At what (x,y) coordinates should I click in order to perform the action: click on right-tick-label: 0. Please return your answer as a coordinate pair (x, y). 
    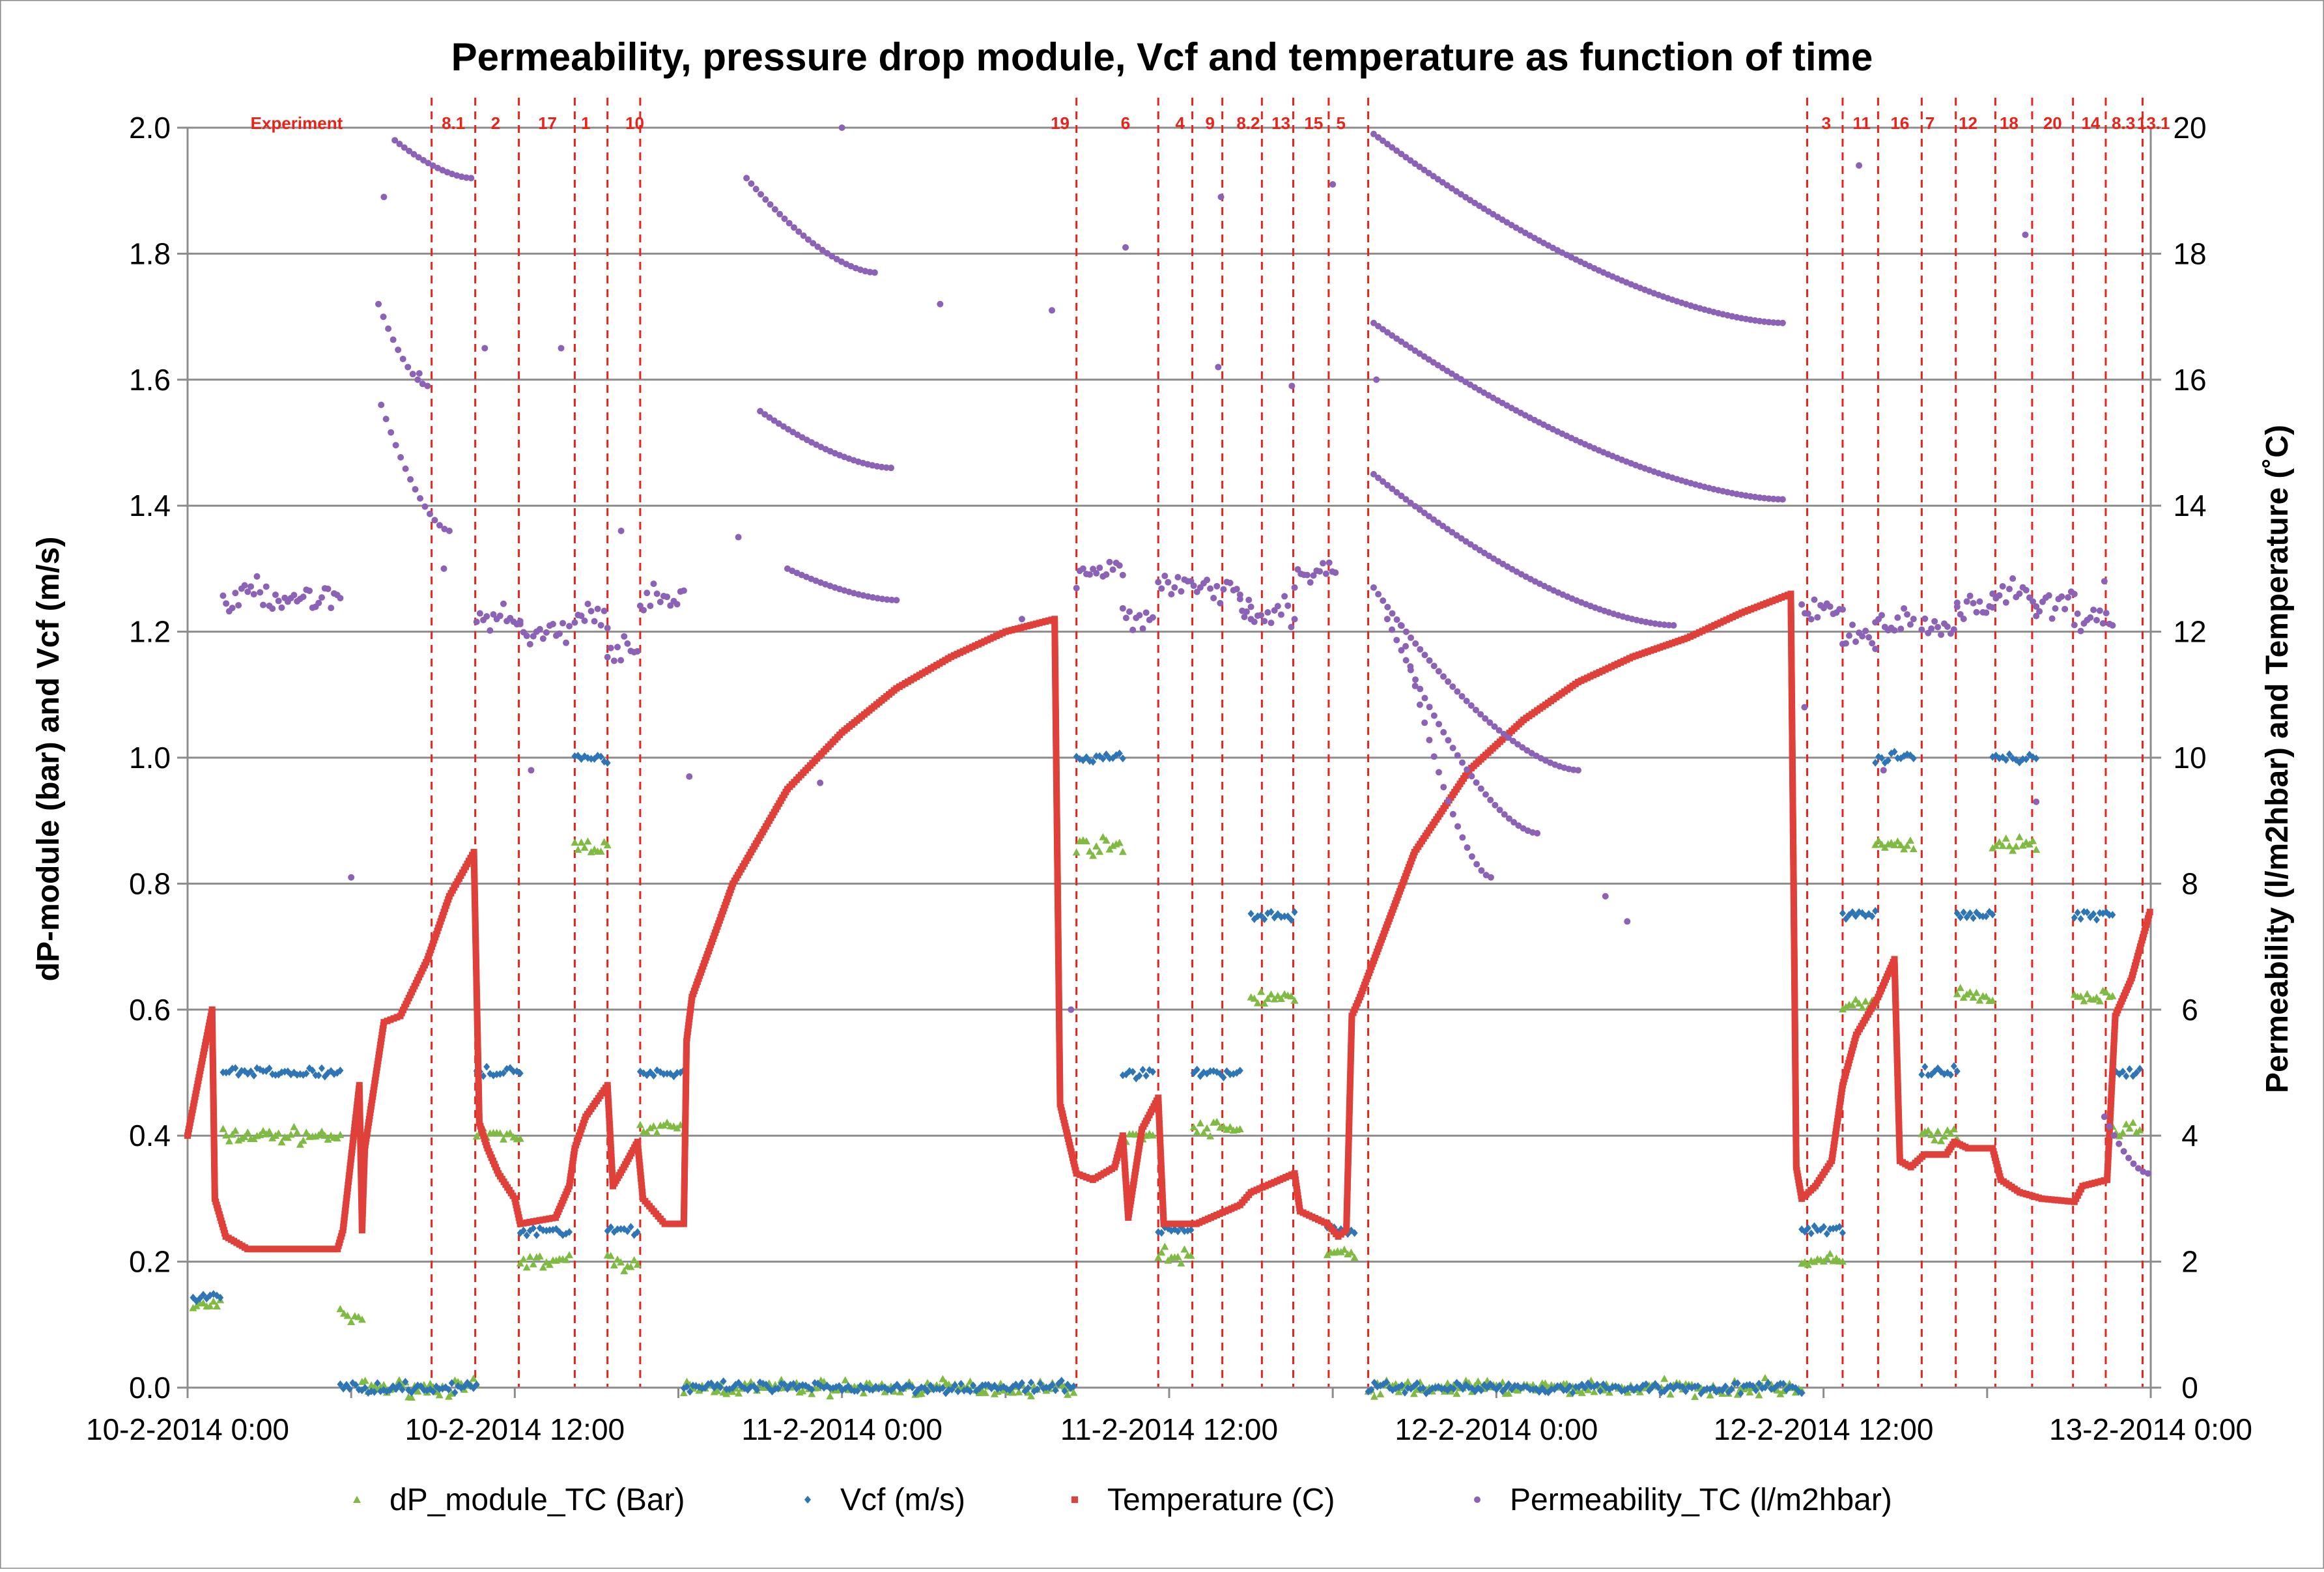
    Looking at the image, I should click on (2189, 1388).